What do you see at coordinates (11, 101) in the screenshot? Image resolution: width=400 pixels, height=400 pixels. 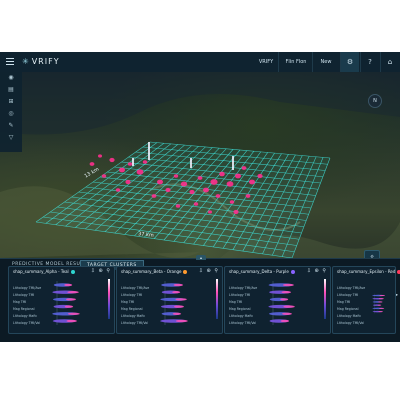 I see `grid-icon: ⊞` at bounding box center [11, 101].